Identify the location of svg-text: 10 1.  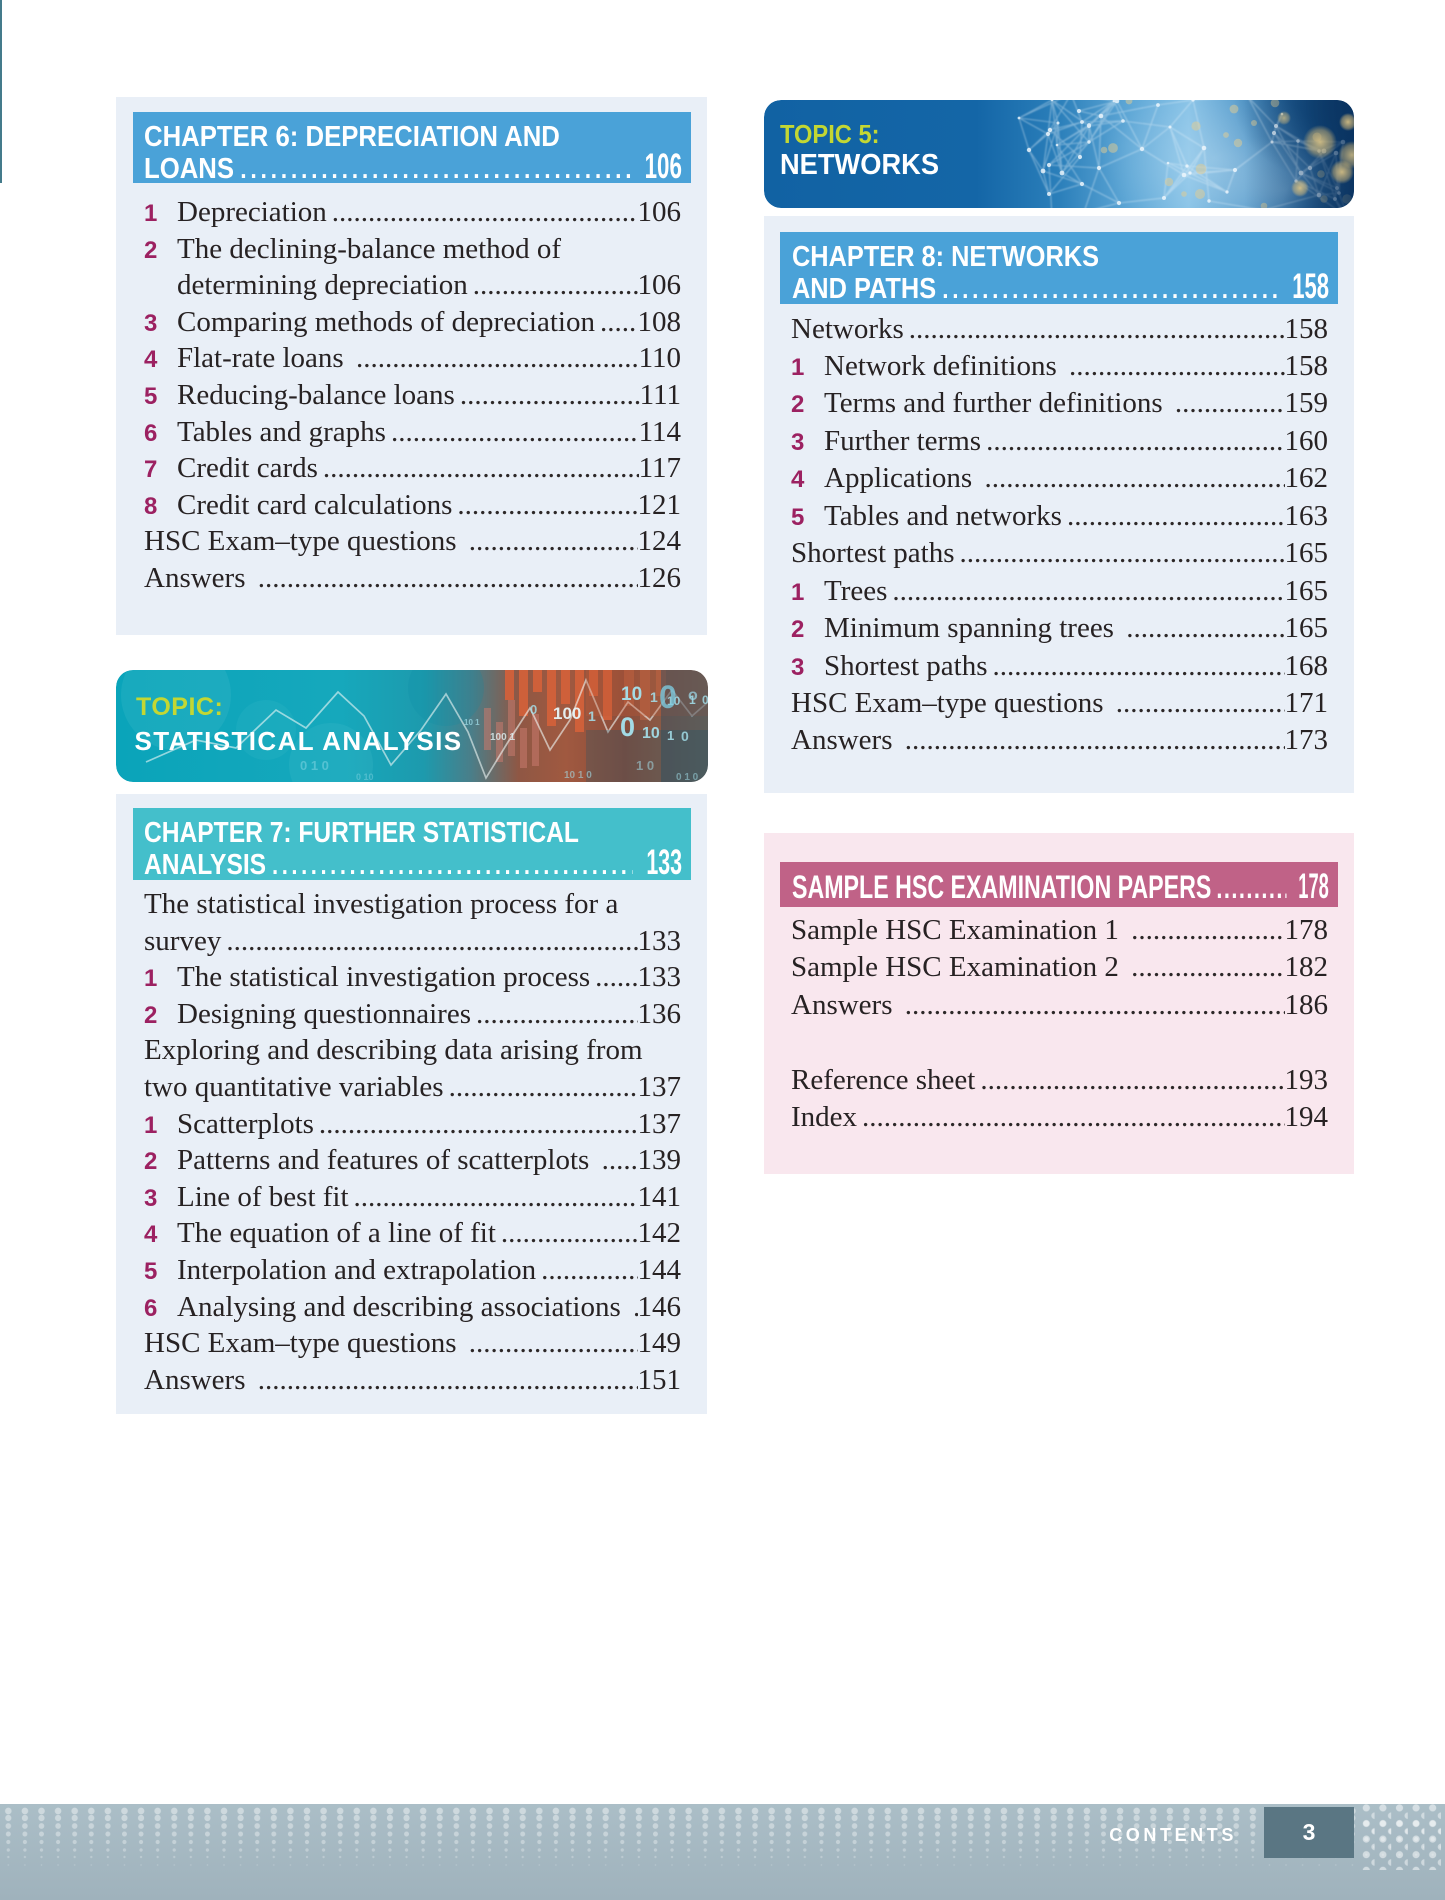
(472, 722).